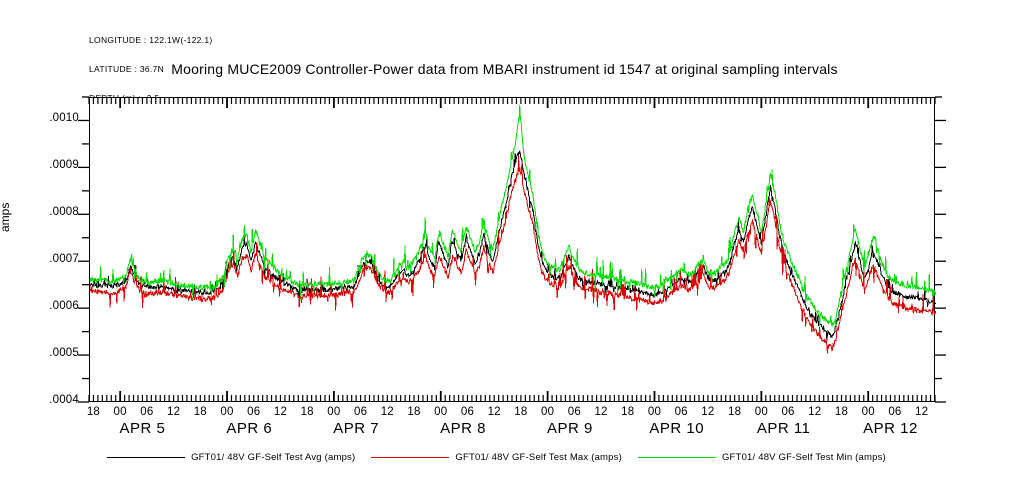 This screenshot has height=504, width=1009. Describe the element at coordinates (569, 428) in the screenshot. I see `x-day-label: APR 9` at that location.